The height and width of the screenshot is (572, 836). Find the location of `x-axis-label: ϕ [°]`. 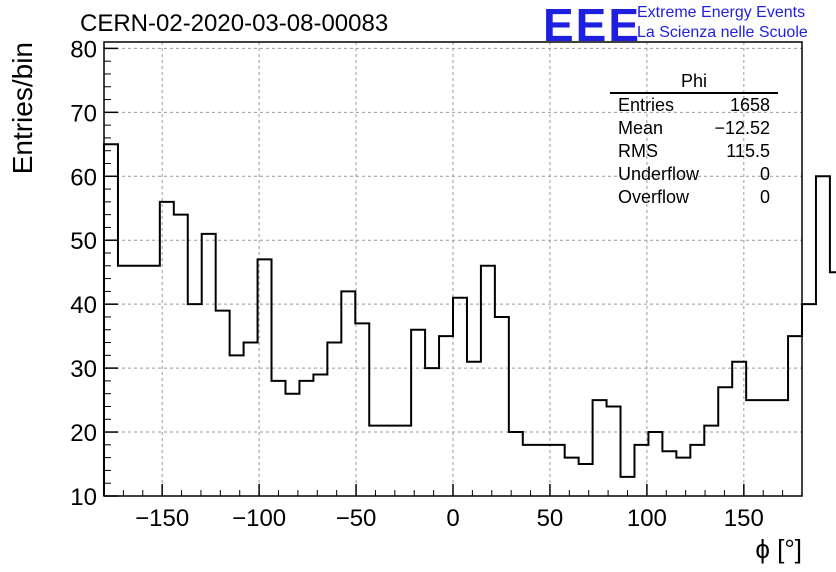

x-axis-label: ϕ [°] is located at coordinates (778, 549).